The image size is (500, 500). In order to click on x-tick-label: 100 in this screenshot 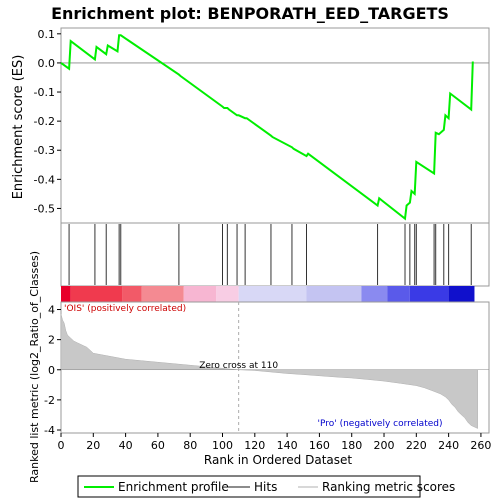, I will do `click(222, 445)`.